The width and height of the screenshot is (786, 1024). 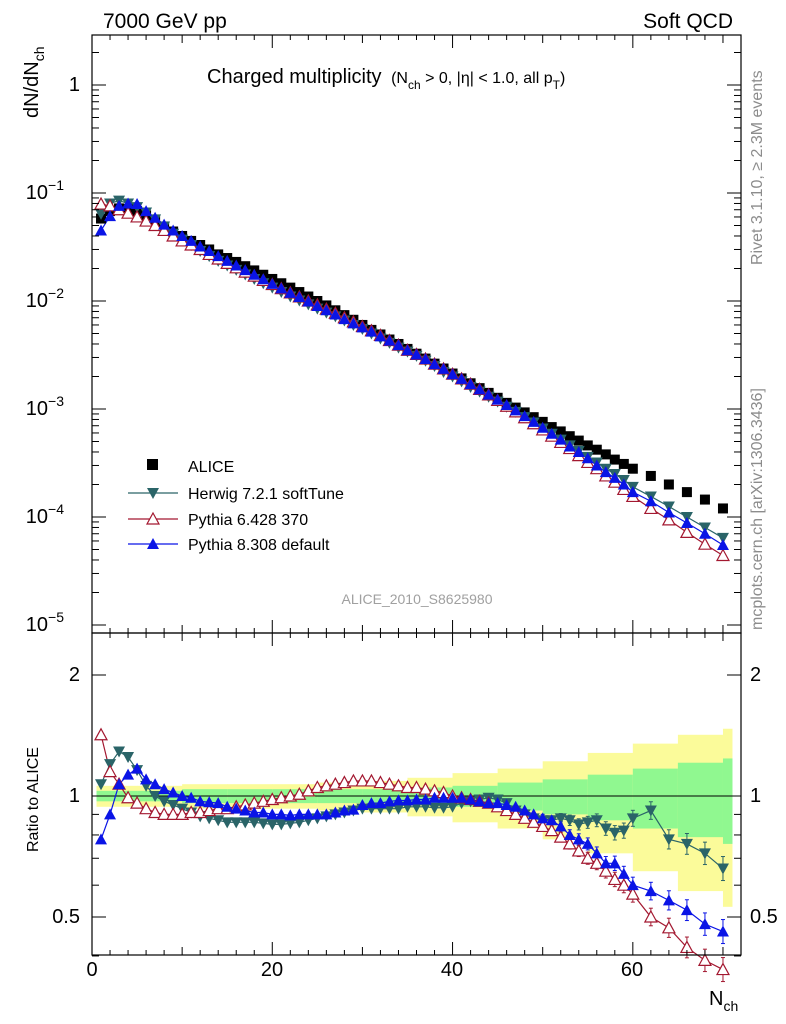 What do you see at coordinates (153, 493) in the screenshot?
I see `legend-marker-herwig` at bounding box center [153, 493].